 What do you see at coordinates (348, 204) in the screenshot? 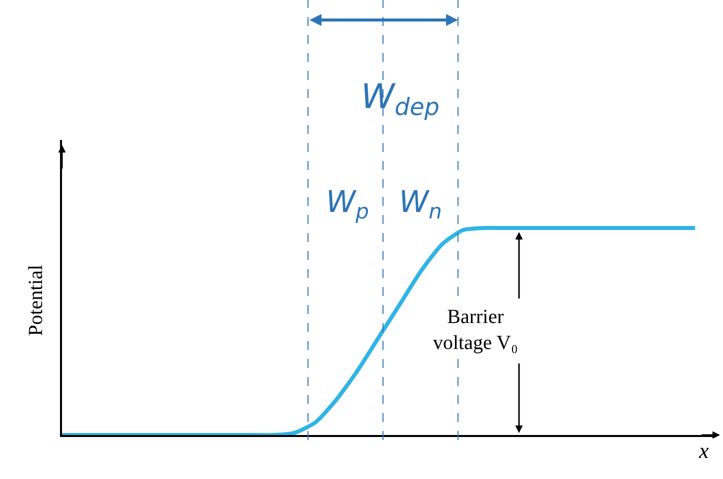
I see `text: W$_{p}$` at bounding box center [348, 204].